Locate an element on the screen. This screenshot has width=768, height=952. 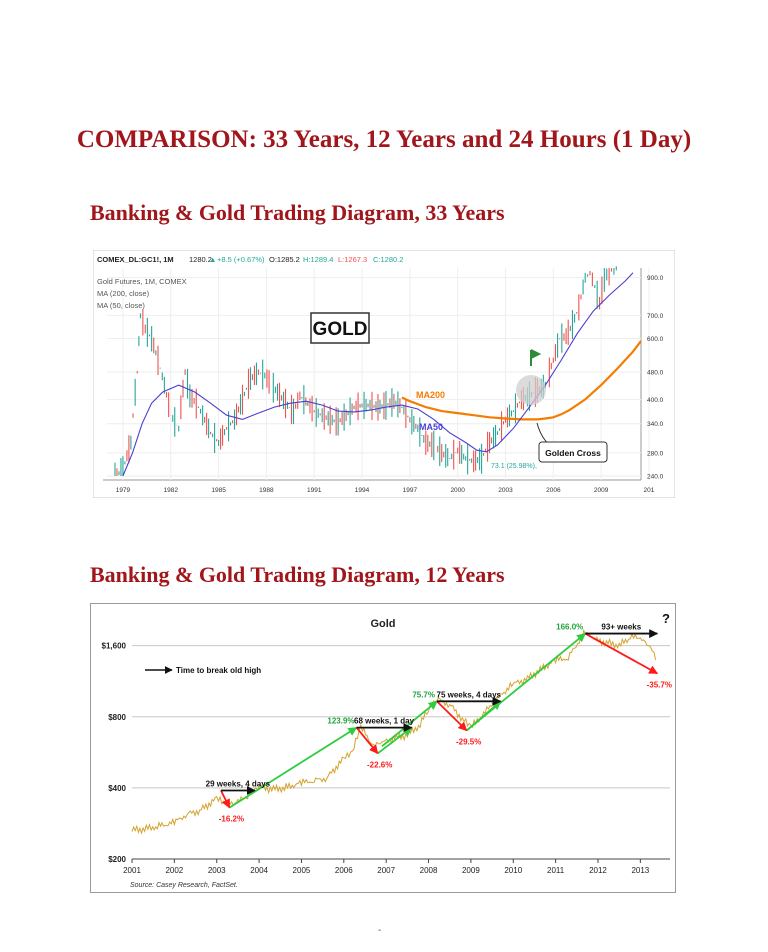
ma50-annotation: MA50 is located at coordinates (431, 427).